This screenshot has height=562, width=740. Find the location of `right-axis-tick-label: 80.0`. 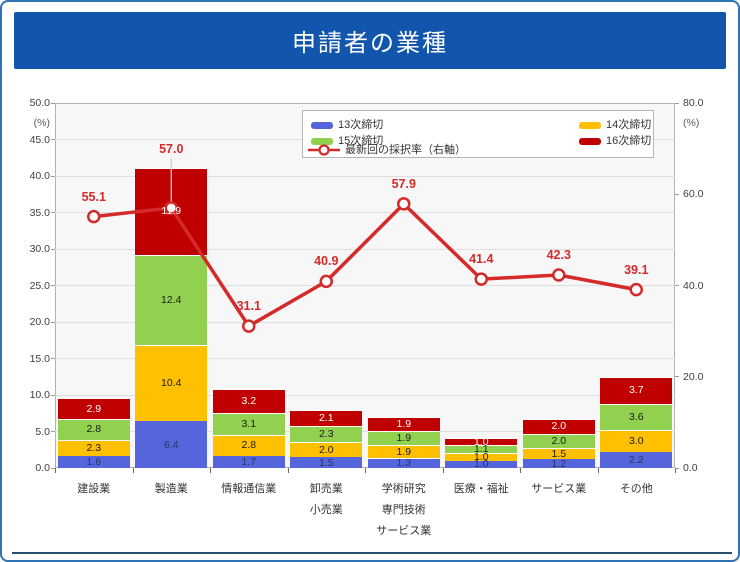

right-axis-tick-label: 80.0 is located at coordinates (693, 103).